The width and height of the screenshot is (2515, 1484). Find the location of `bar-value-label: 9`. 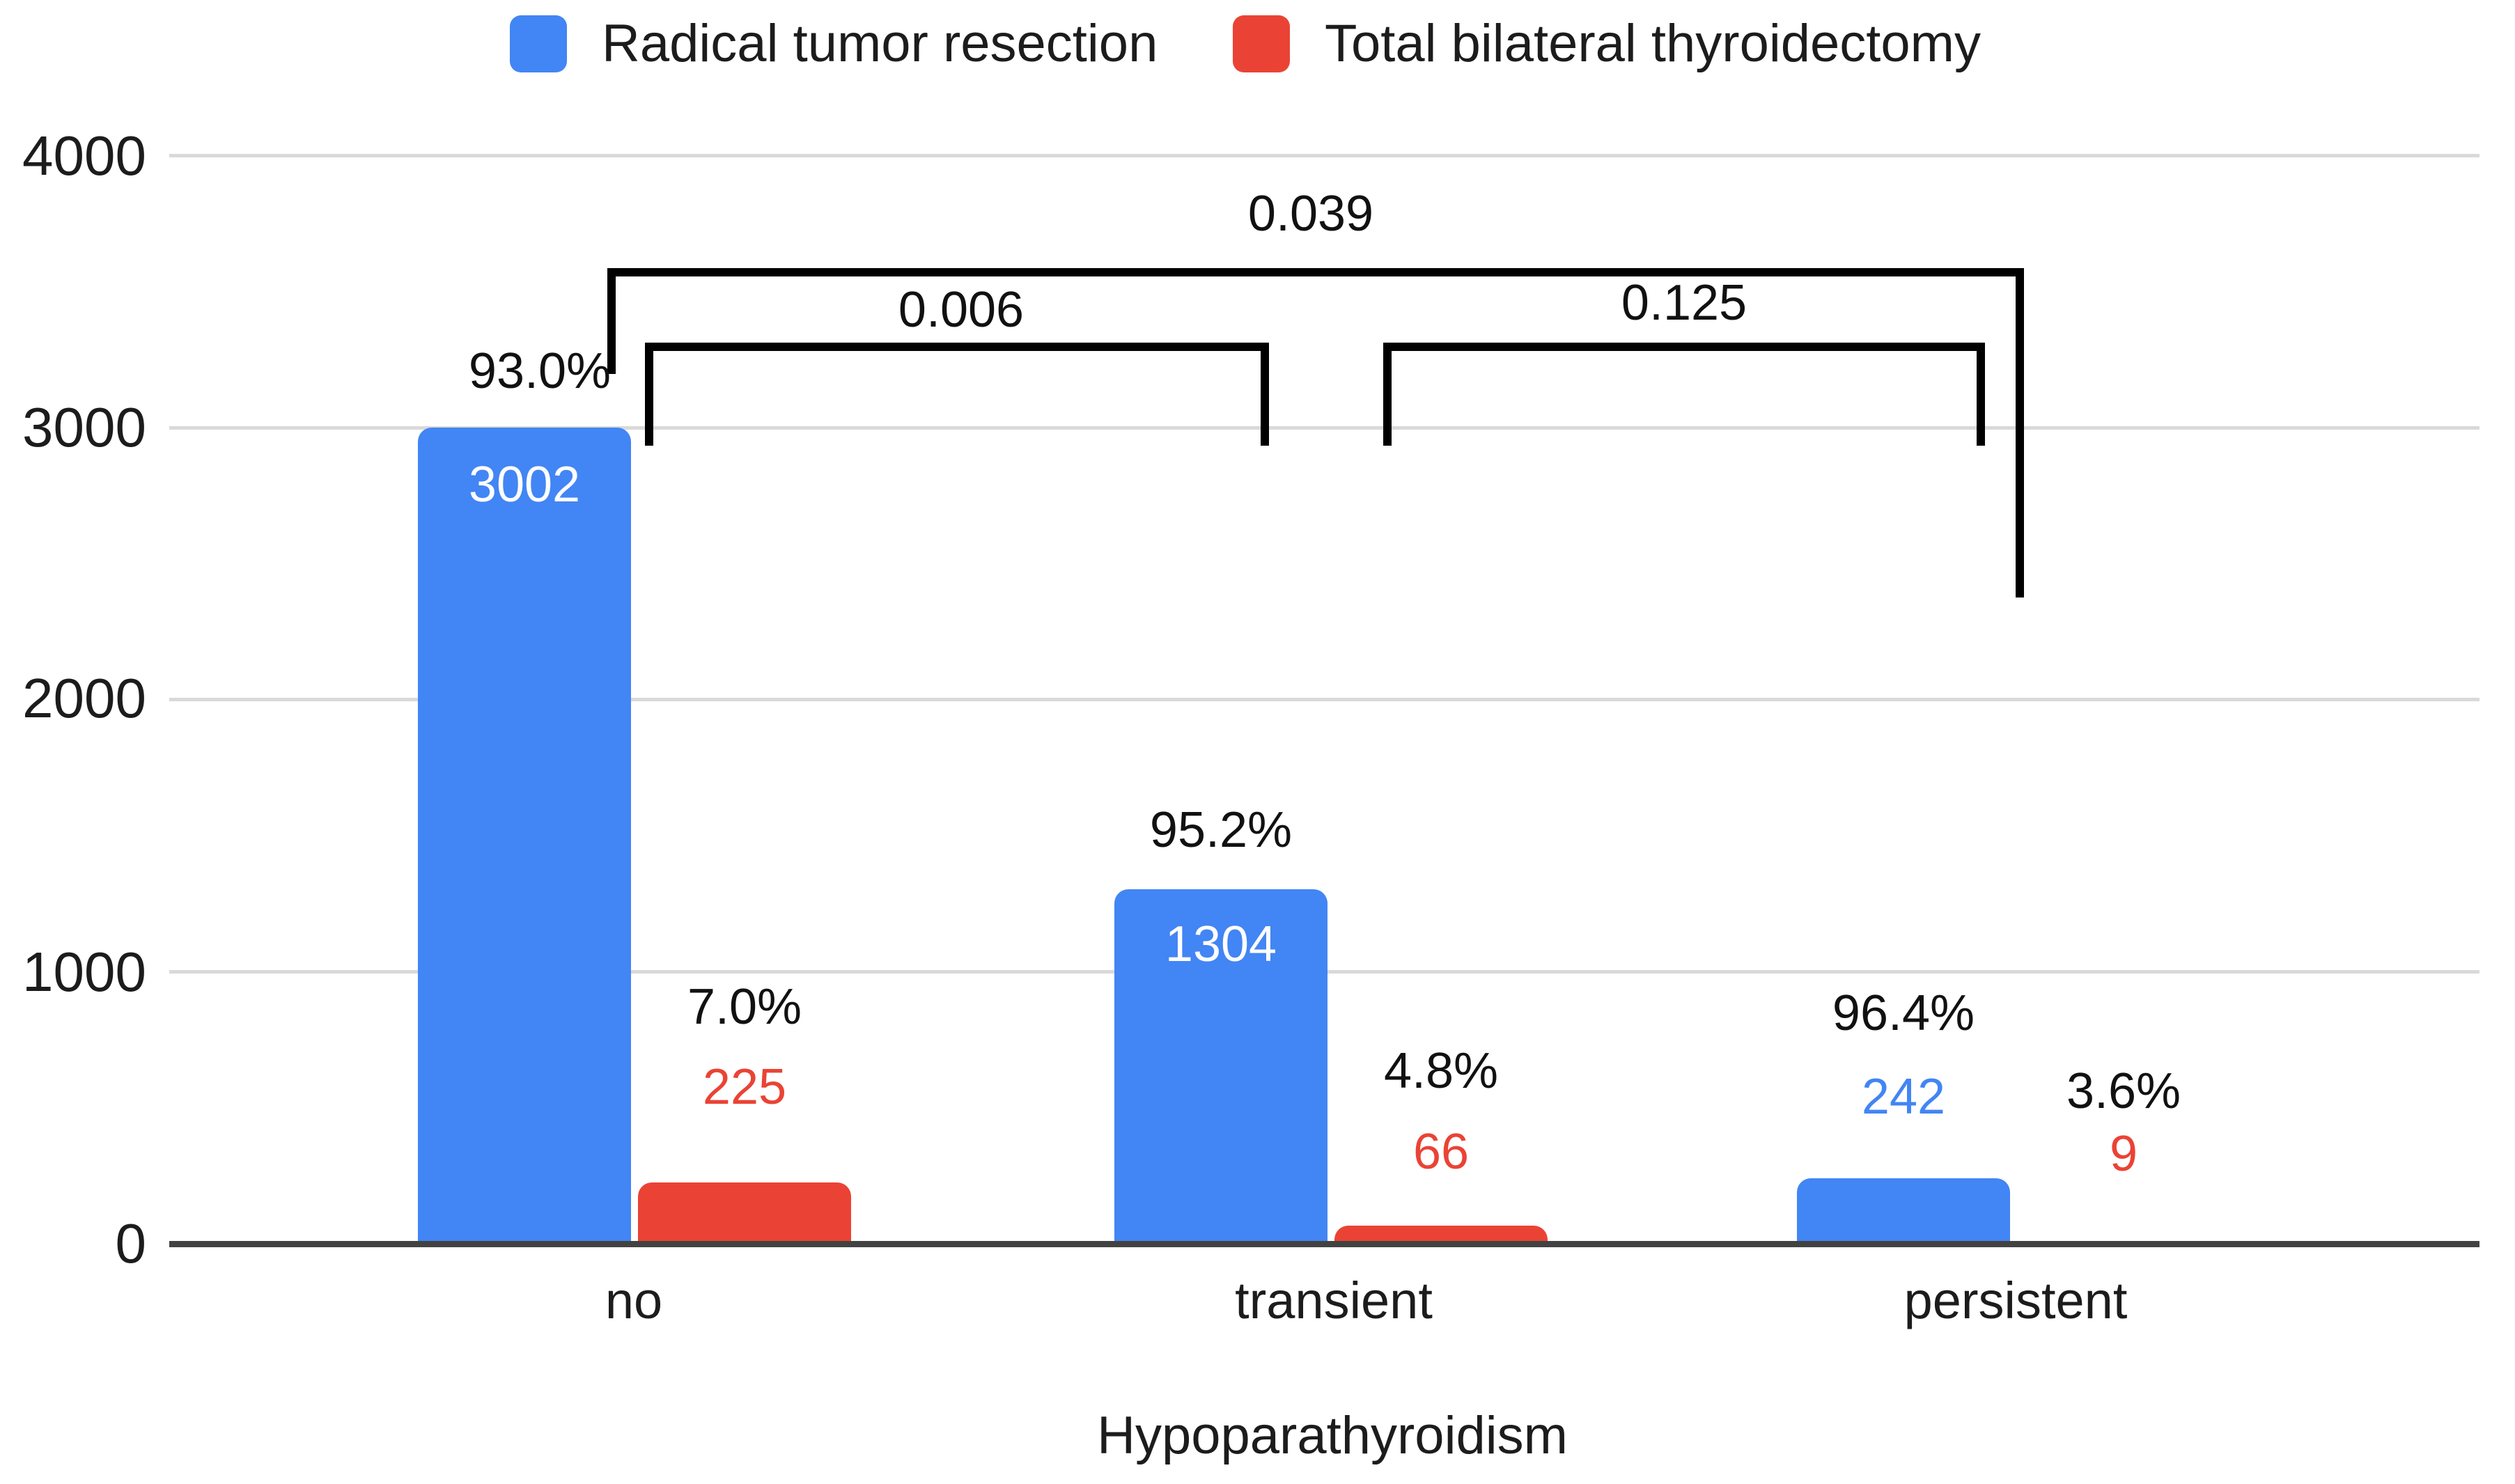

bar-value-label: 9 is located at coordinates (2123, 1154).